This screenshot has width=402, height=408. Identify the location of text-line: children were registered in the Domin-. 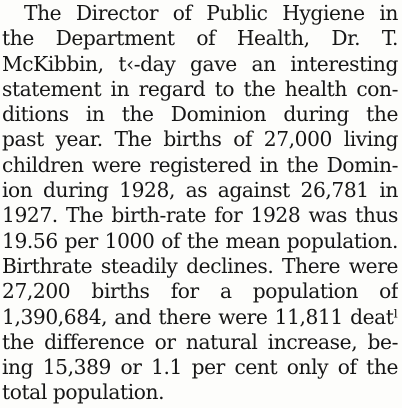
(200, 164).